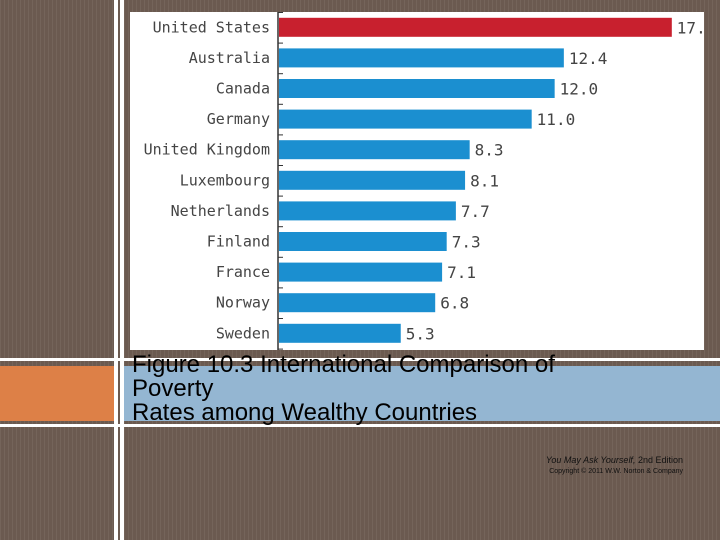 The image size is (720, 540). What do you see at coordinates (57, 393) in the screenshot?
I see `accent-block` at bounding box center [57, 393].